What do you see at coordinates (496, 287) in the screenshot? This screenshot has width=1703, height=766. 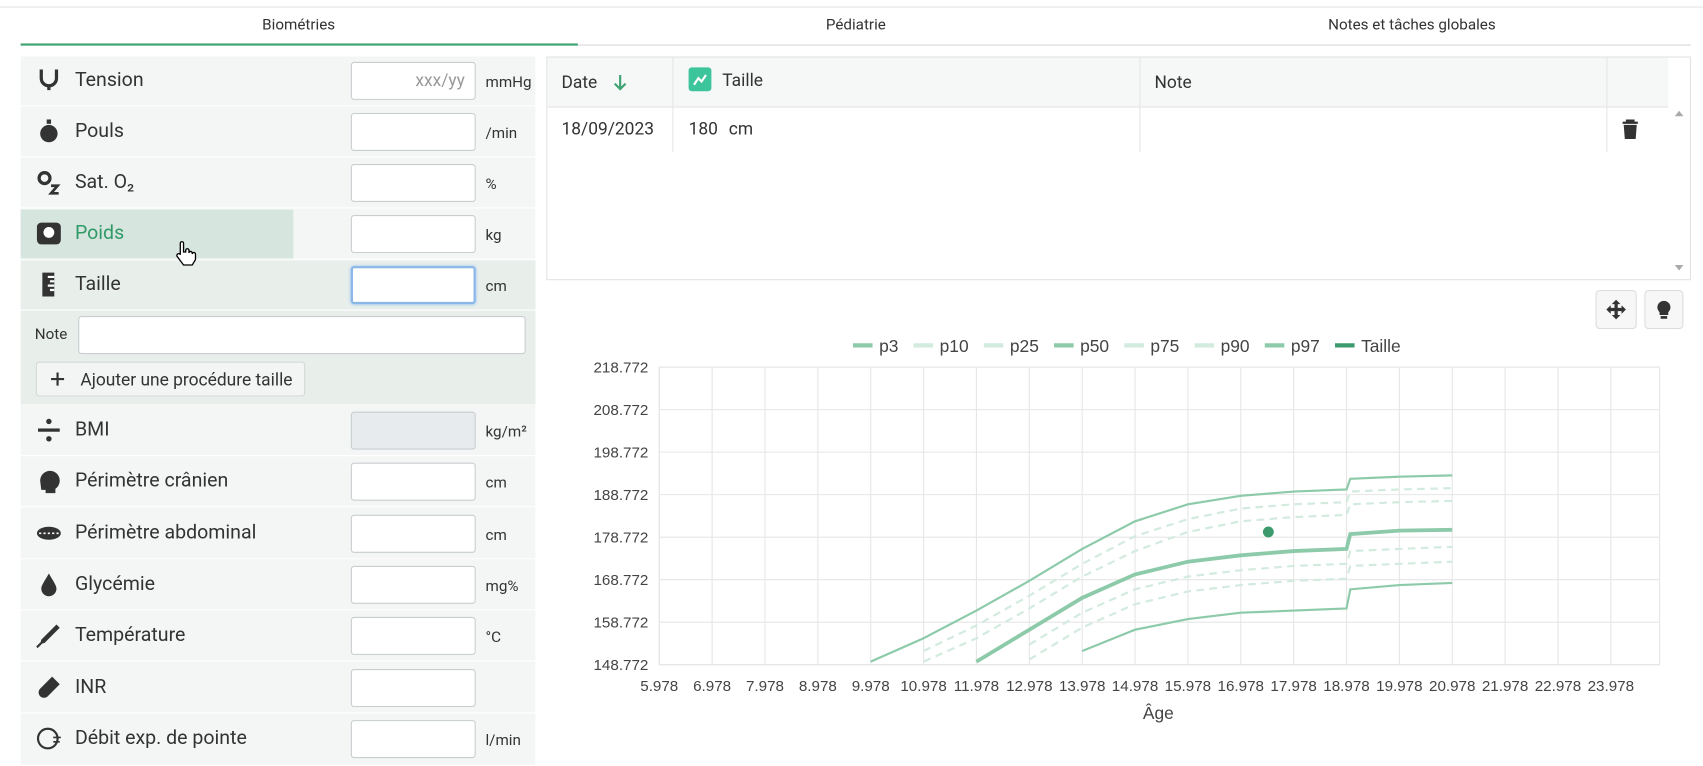 I see `field-unit: cm` at bounding box center [496, 287].